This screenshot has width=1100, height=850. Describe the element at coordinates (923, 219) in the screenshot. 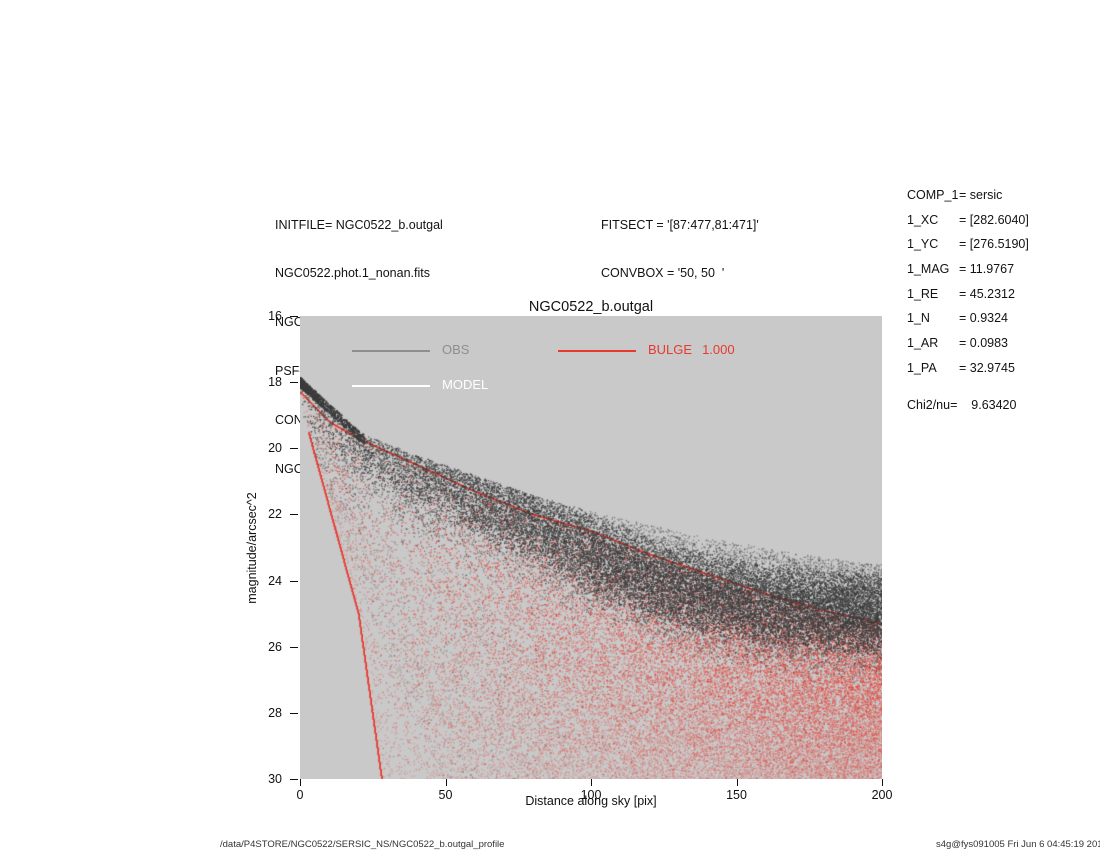

I see `param-key: 1_XC` at that location.